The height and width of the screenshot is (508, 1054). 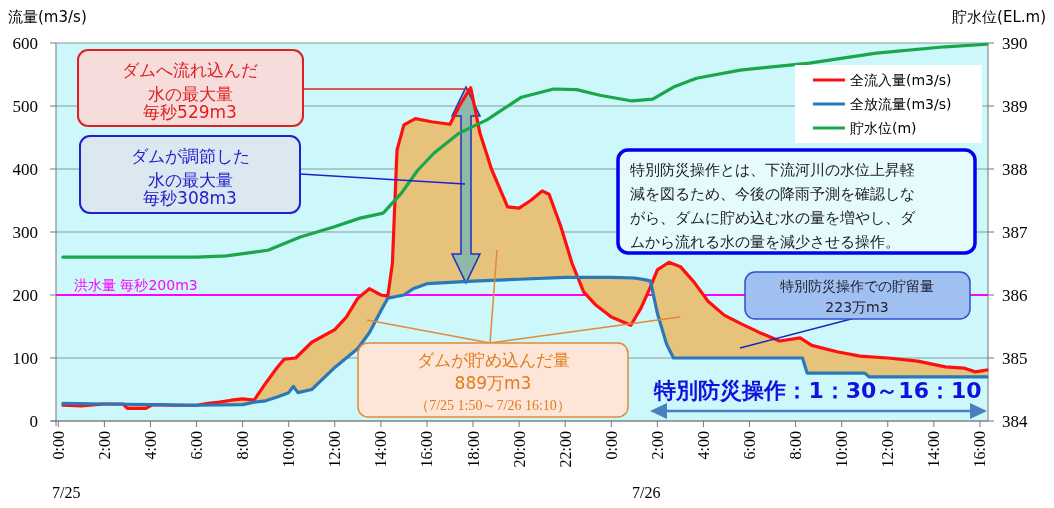 I want to click on annotation: （7/25 1:50～7/26 16:10）, so click(x=493, y=405).